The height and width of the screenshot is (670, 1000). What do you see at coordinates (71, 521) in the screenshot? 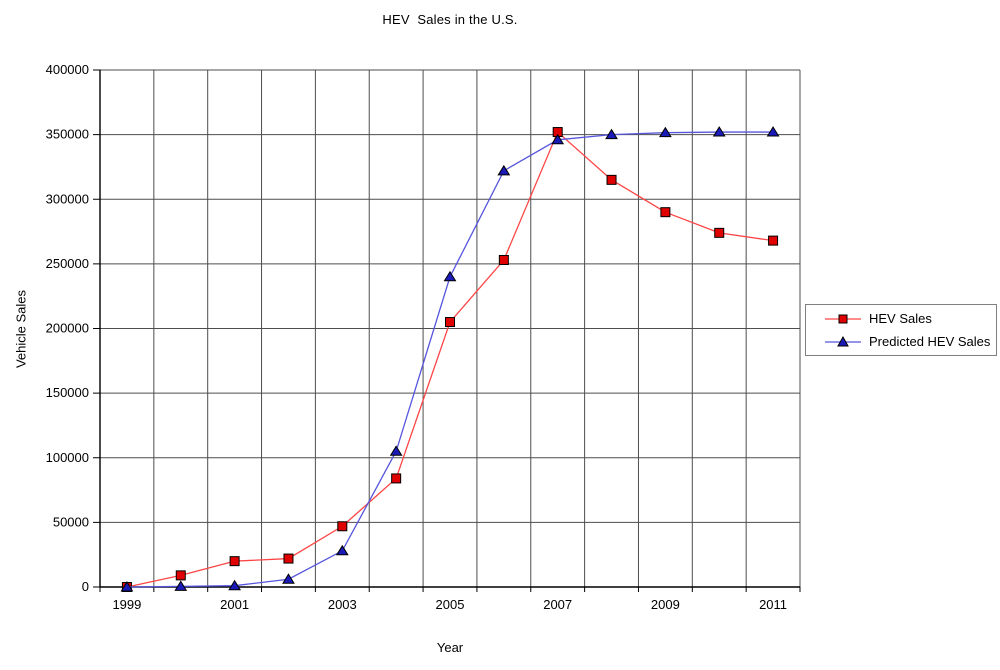
I see `y-tick-label: 50000` at bounding box center [71, 521].